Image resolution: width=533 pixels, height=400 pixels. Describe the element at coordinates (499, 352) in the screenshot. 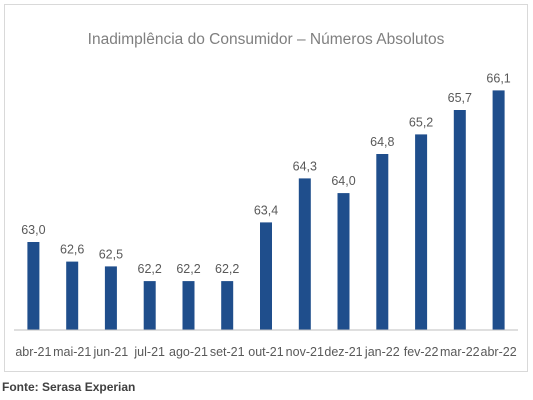

I see `x-tick-label-abr-22: abr-22` at that location.